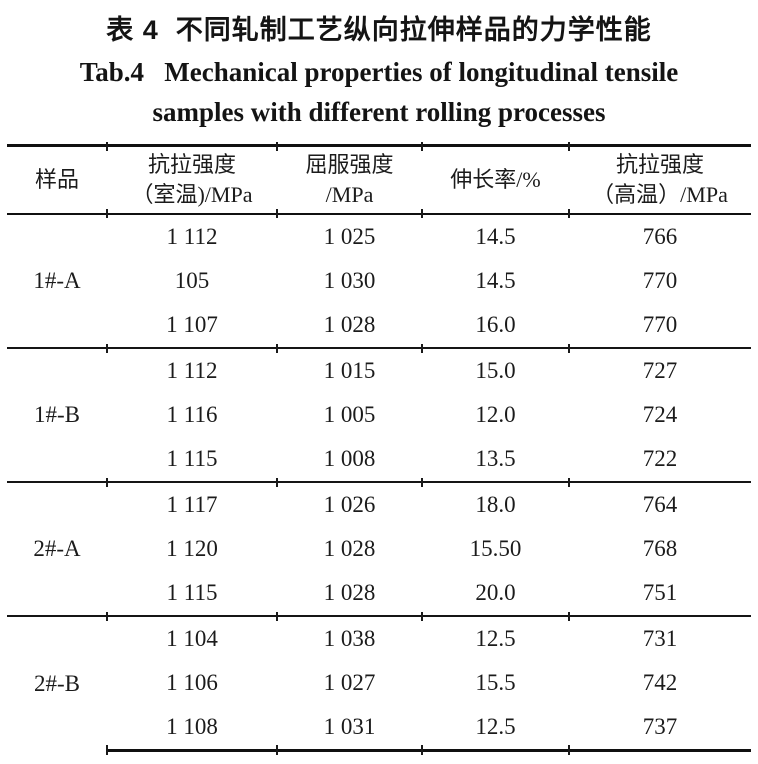 The height and width of the screenshot is (764, 758). I want to click on sample-label: 2#-B, so click(57, 683).